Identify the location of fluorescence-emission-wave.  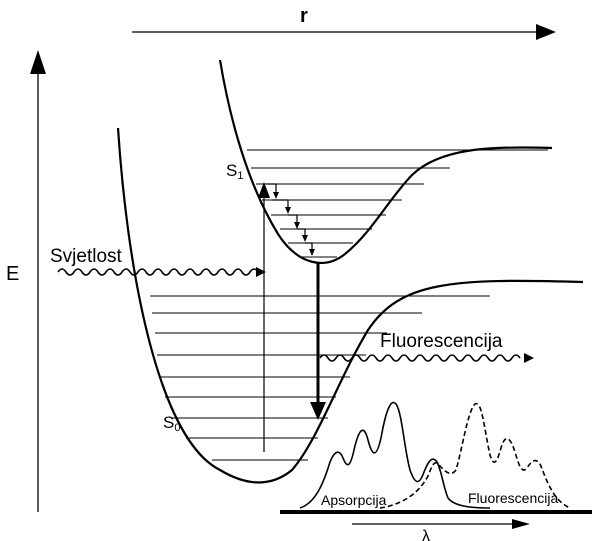
(420, 358).